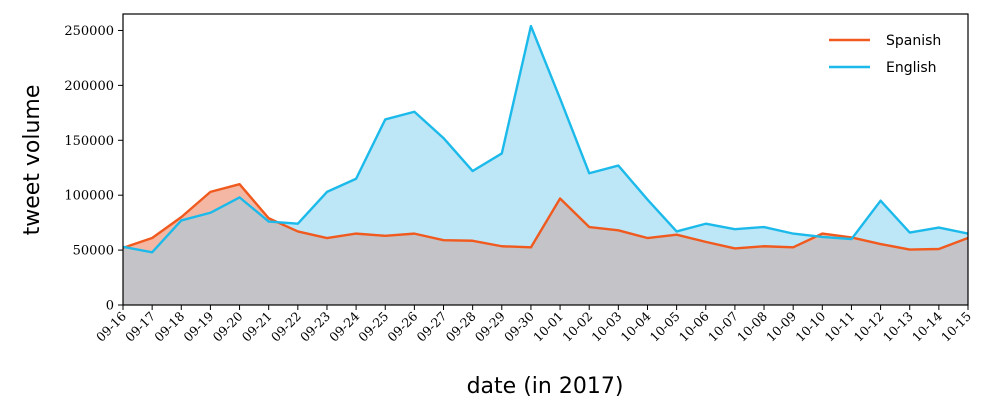  Describe the element at coordinates (110, 306) in the screenshot. I see `y-tick-label: 0` at that location.